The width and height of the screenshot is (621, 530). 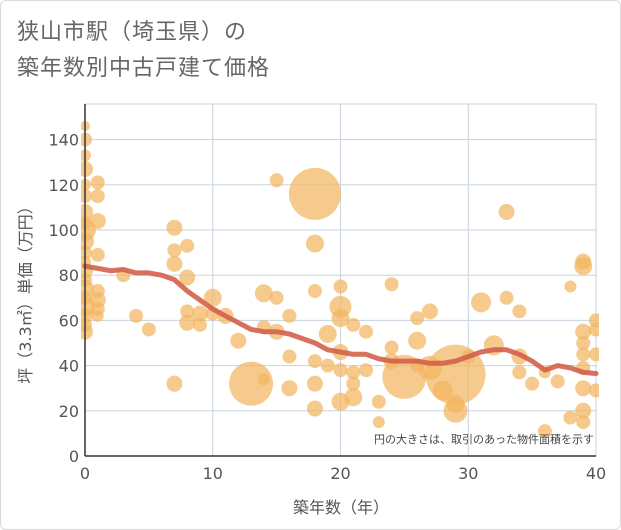 What do you see at coordinates (69, 411) in the screenshot?
I see `y-tick-label: 20` at bounding box center [69, 411].